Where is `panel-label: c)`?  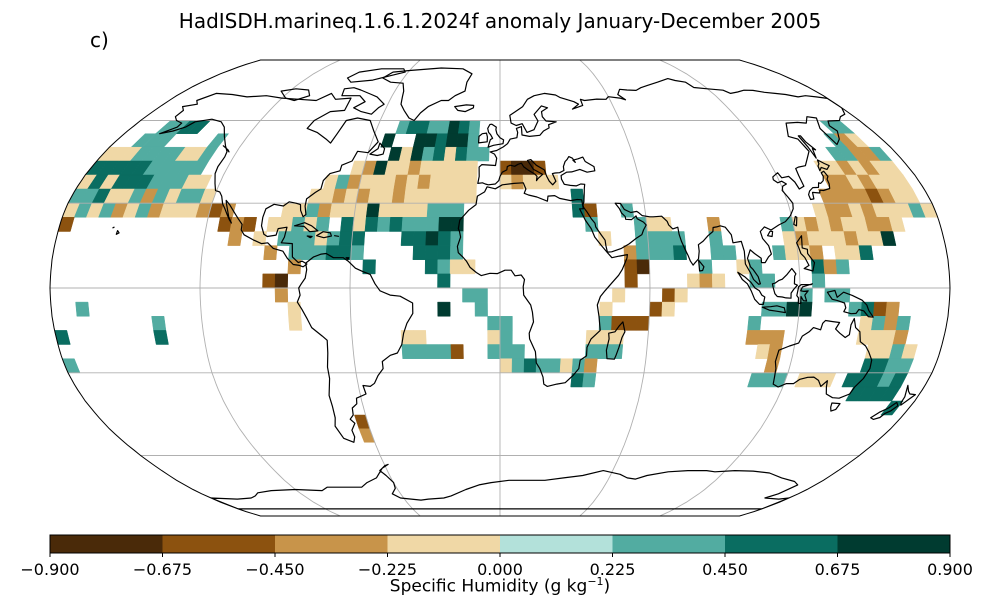 panel-label: c) is located at coordinates (99, 40).